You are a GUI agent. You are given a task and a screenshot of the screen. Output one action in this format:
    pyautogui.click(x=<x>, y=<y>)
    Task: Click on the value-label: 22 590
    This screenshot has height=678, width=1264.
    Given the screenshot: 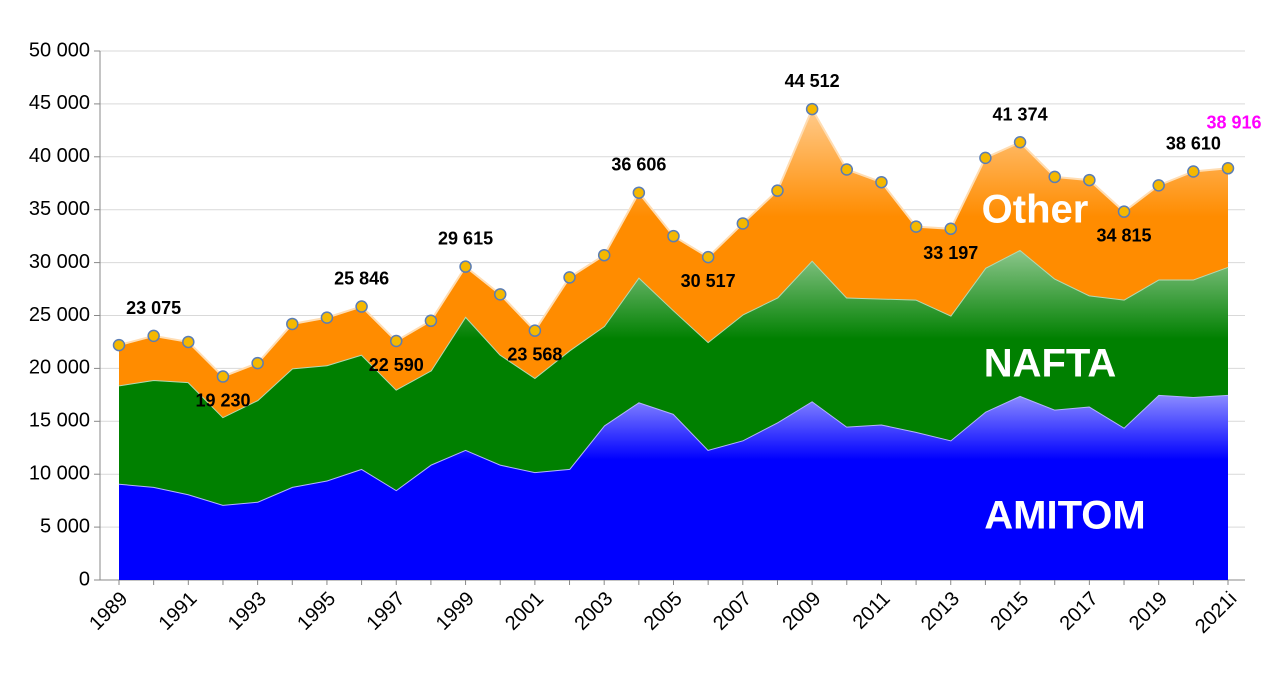 What is the action you would take?
    pyautogui.click(x=396, y=365)
    